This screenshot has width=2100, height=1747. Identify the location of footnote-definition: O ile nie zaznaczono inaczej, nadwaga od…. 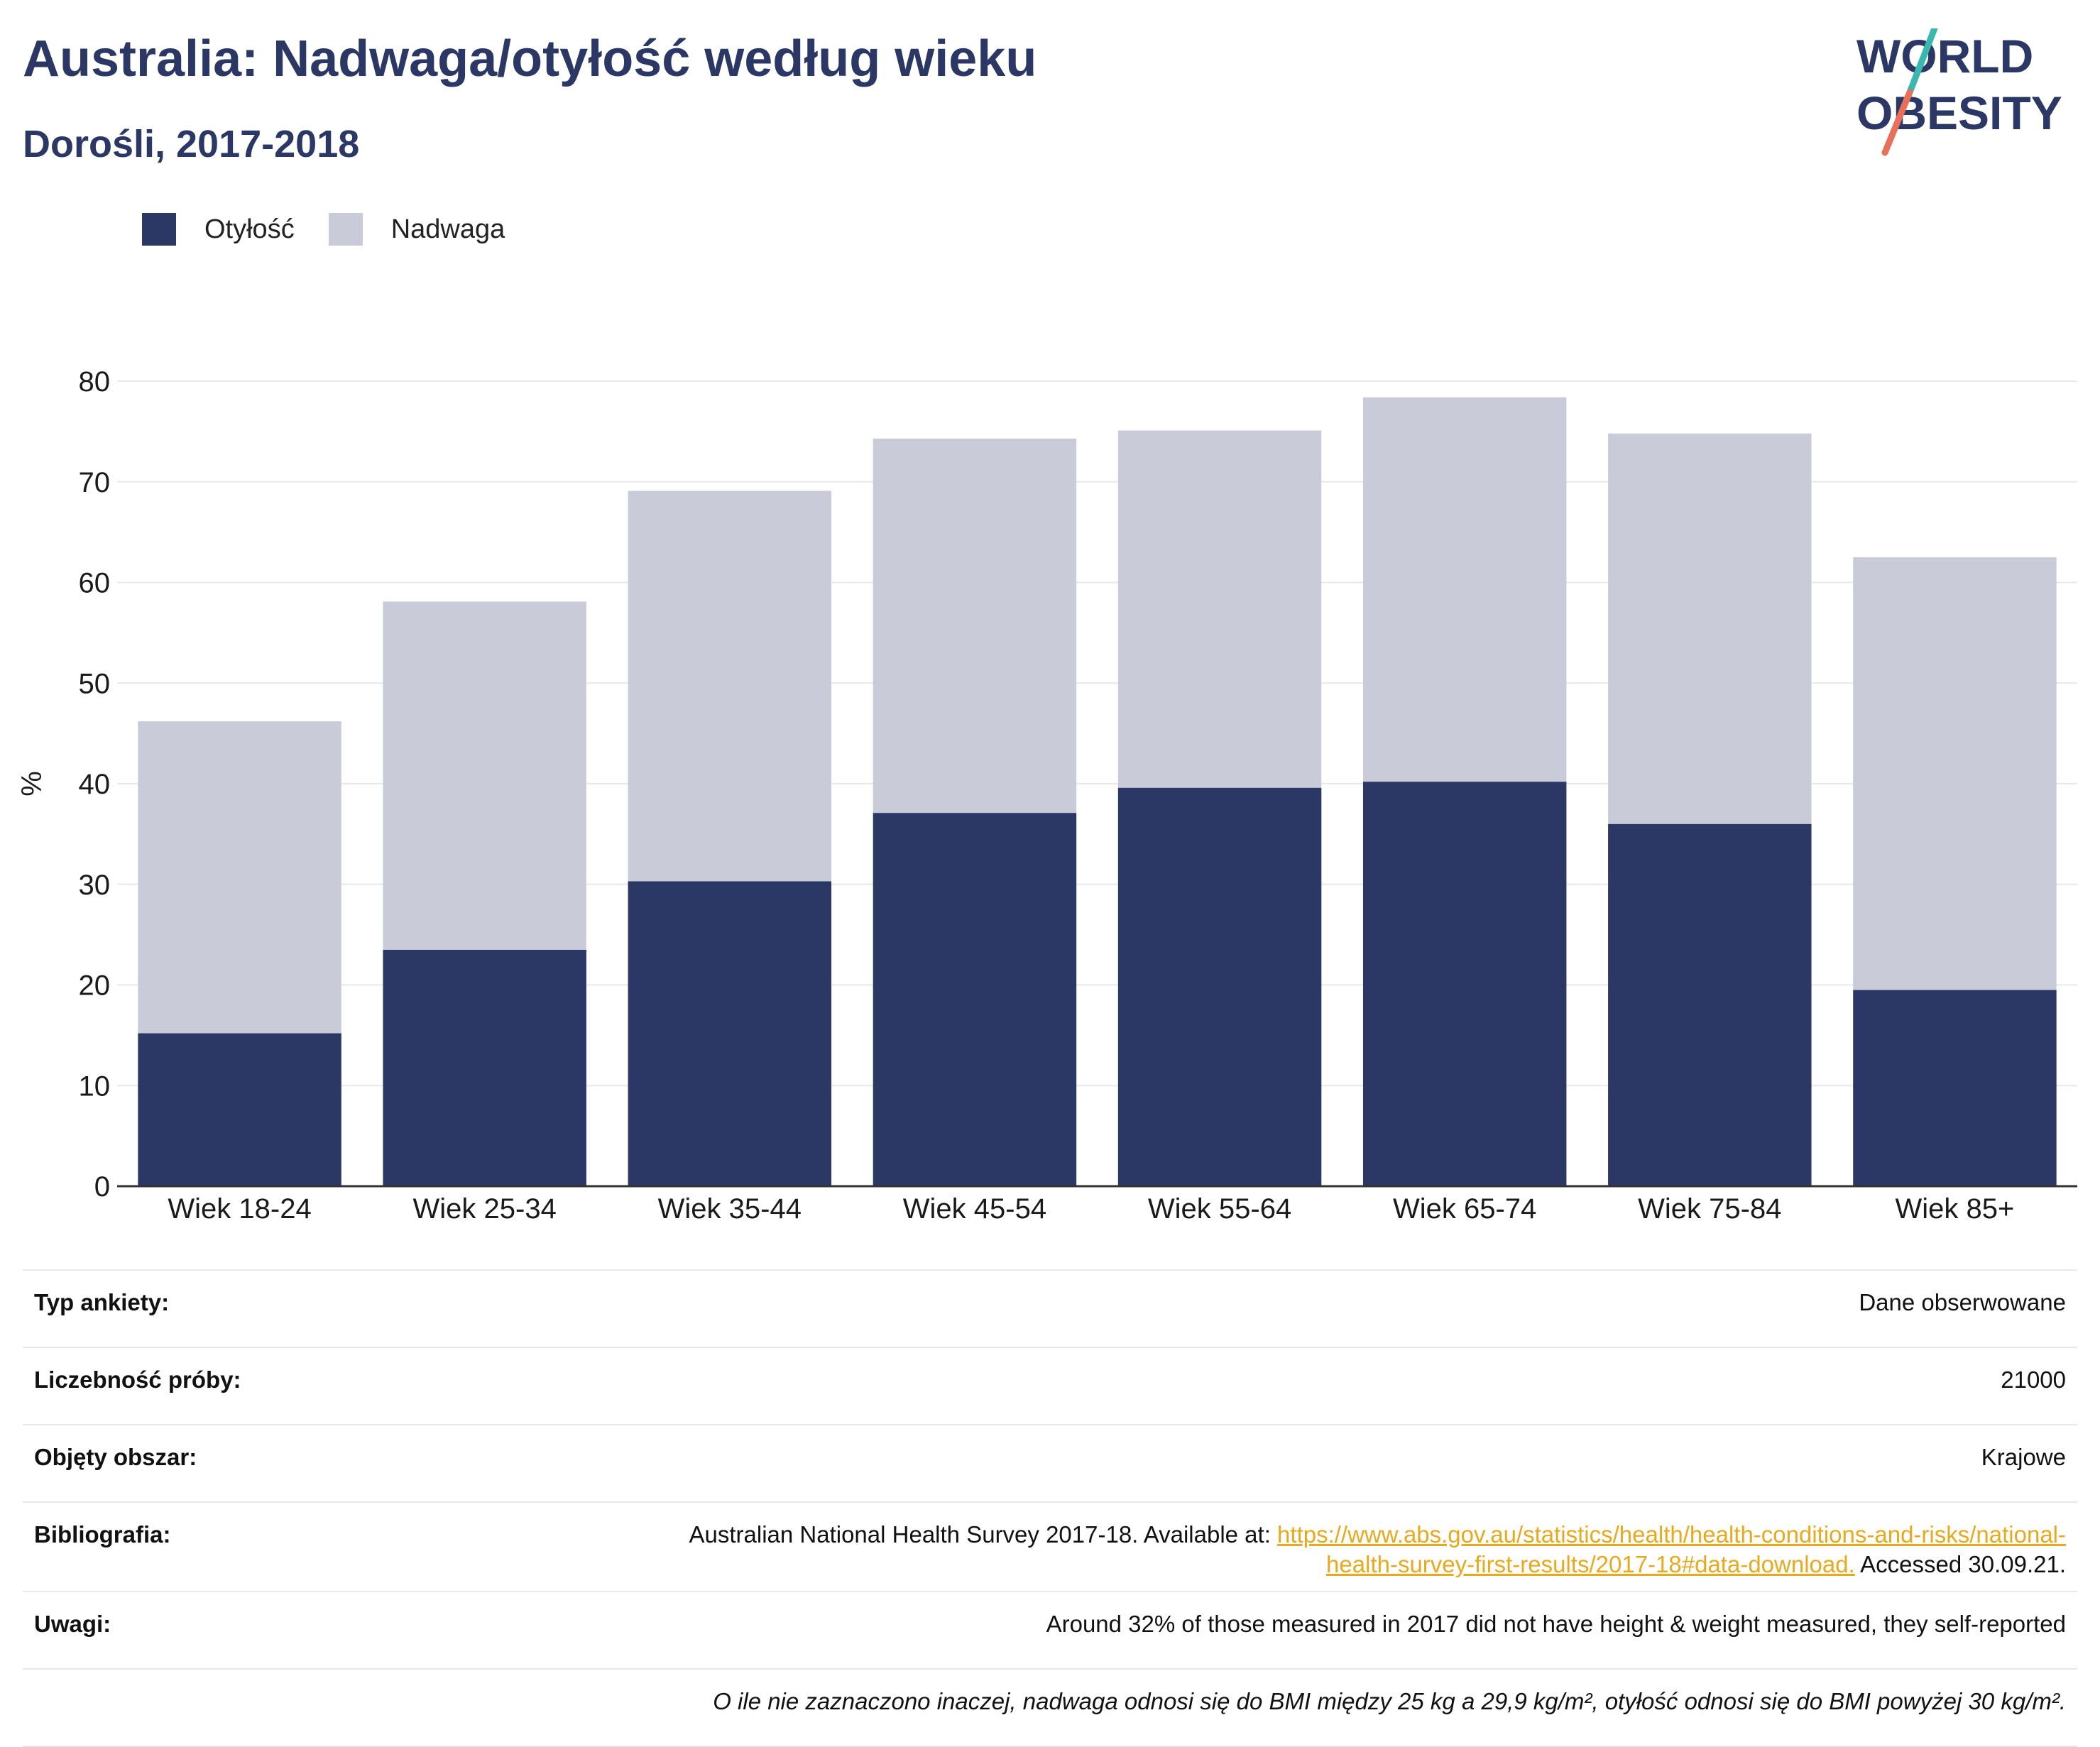
(1309, 1707).